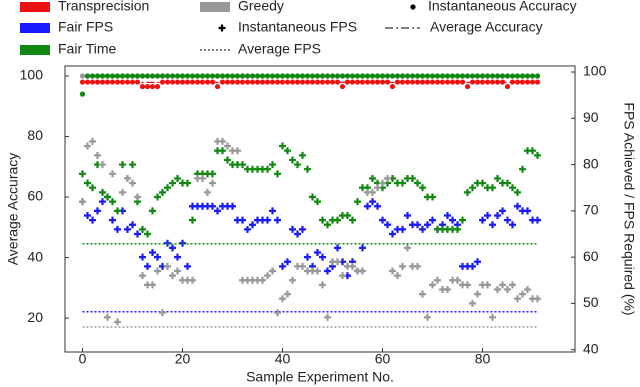  I want to click on legend-label: Instantaneous Accuracy, so click(502, 7).